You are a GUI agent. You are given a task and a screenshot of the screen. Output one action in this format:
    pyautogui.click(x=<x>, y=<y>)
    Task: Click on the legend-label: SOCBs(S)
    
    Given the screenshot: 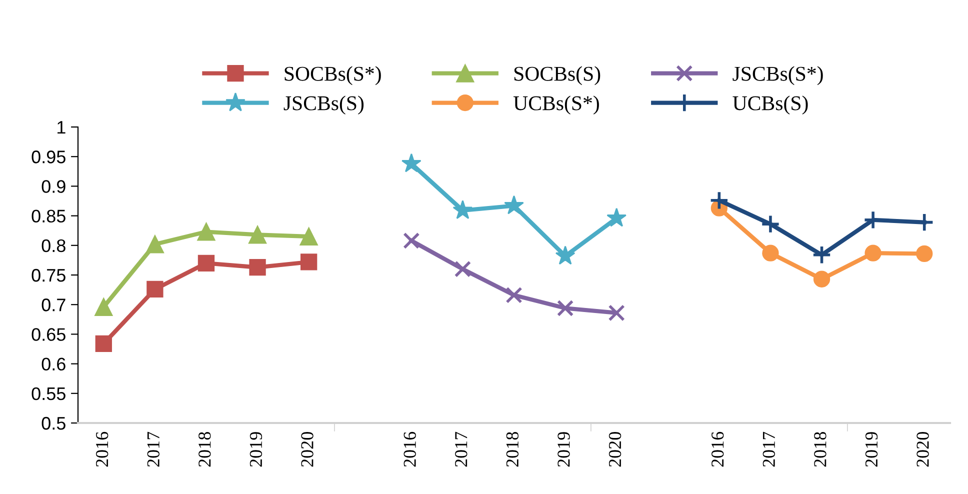 What is the action you would take?
    pyautogui.click(x=557, y=76)
    